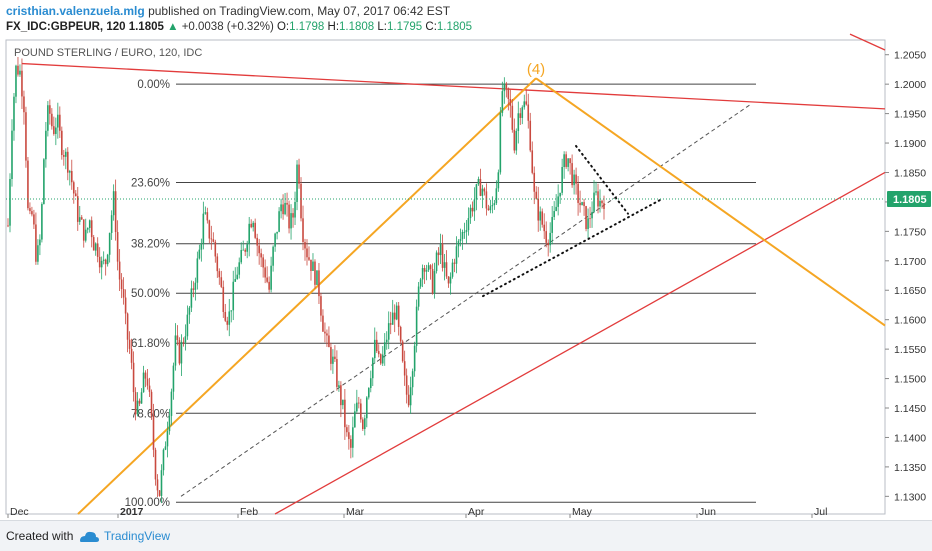  Describe the element at coordinates (602, 179) in the screenshot. I see `triangle-upper-line` at that location.